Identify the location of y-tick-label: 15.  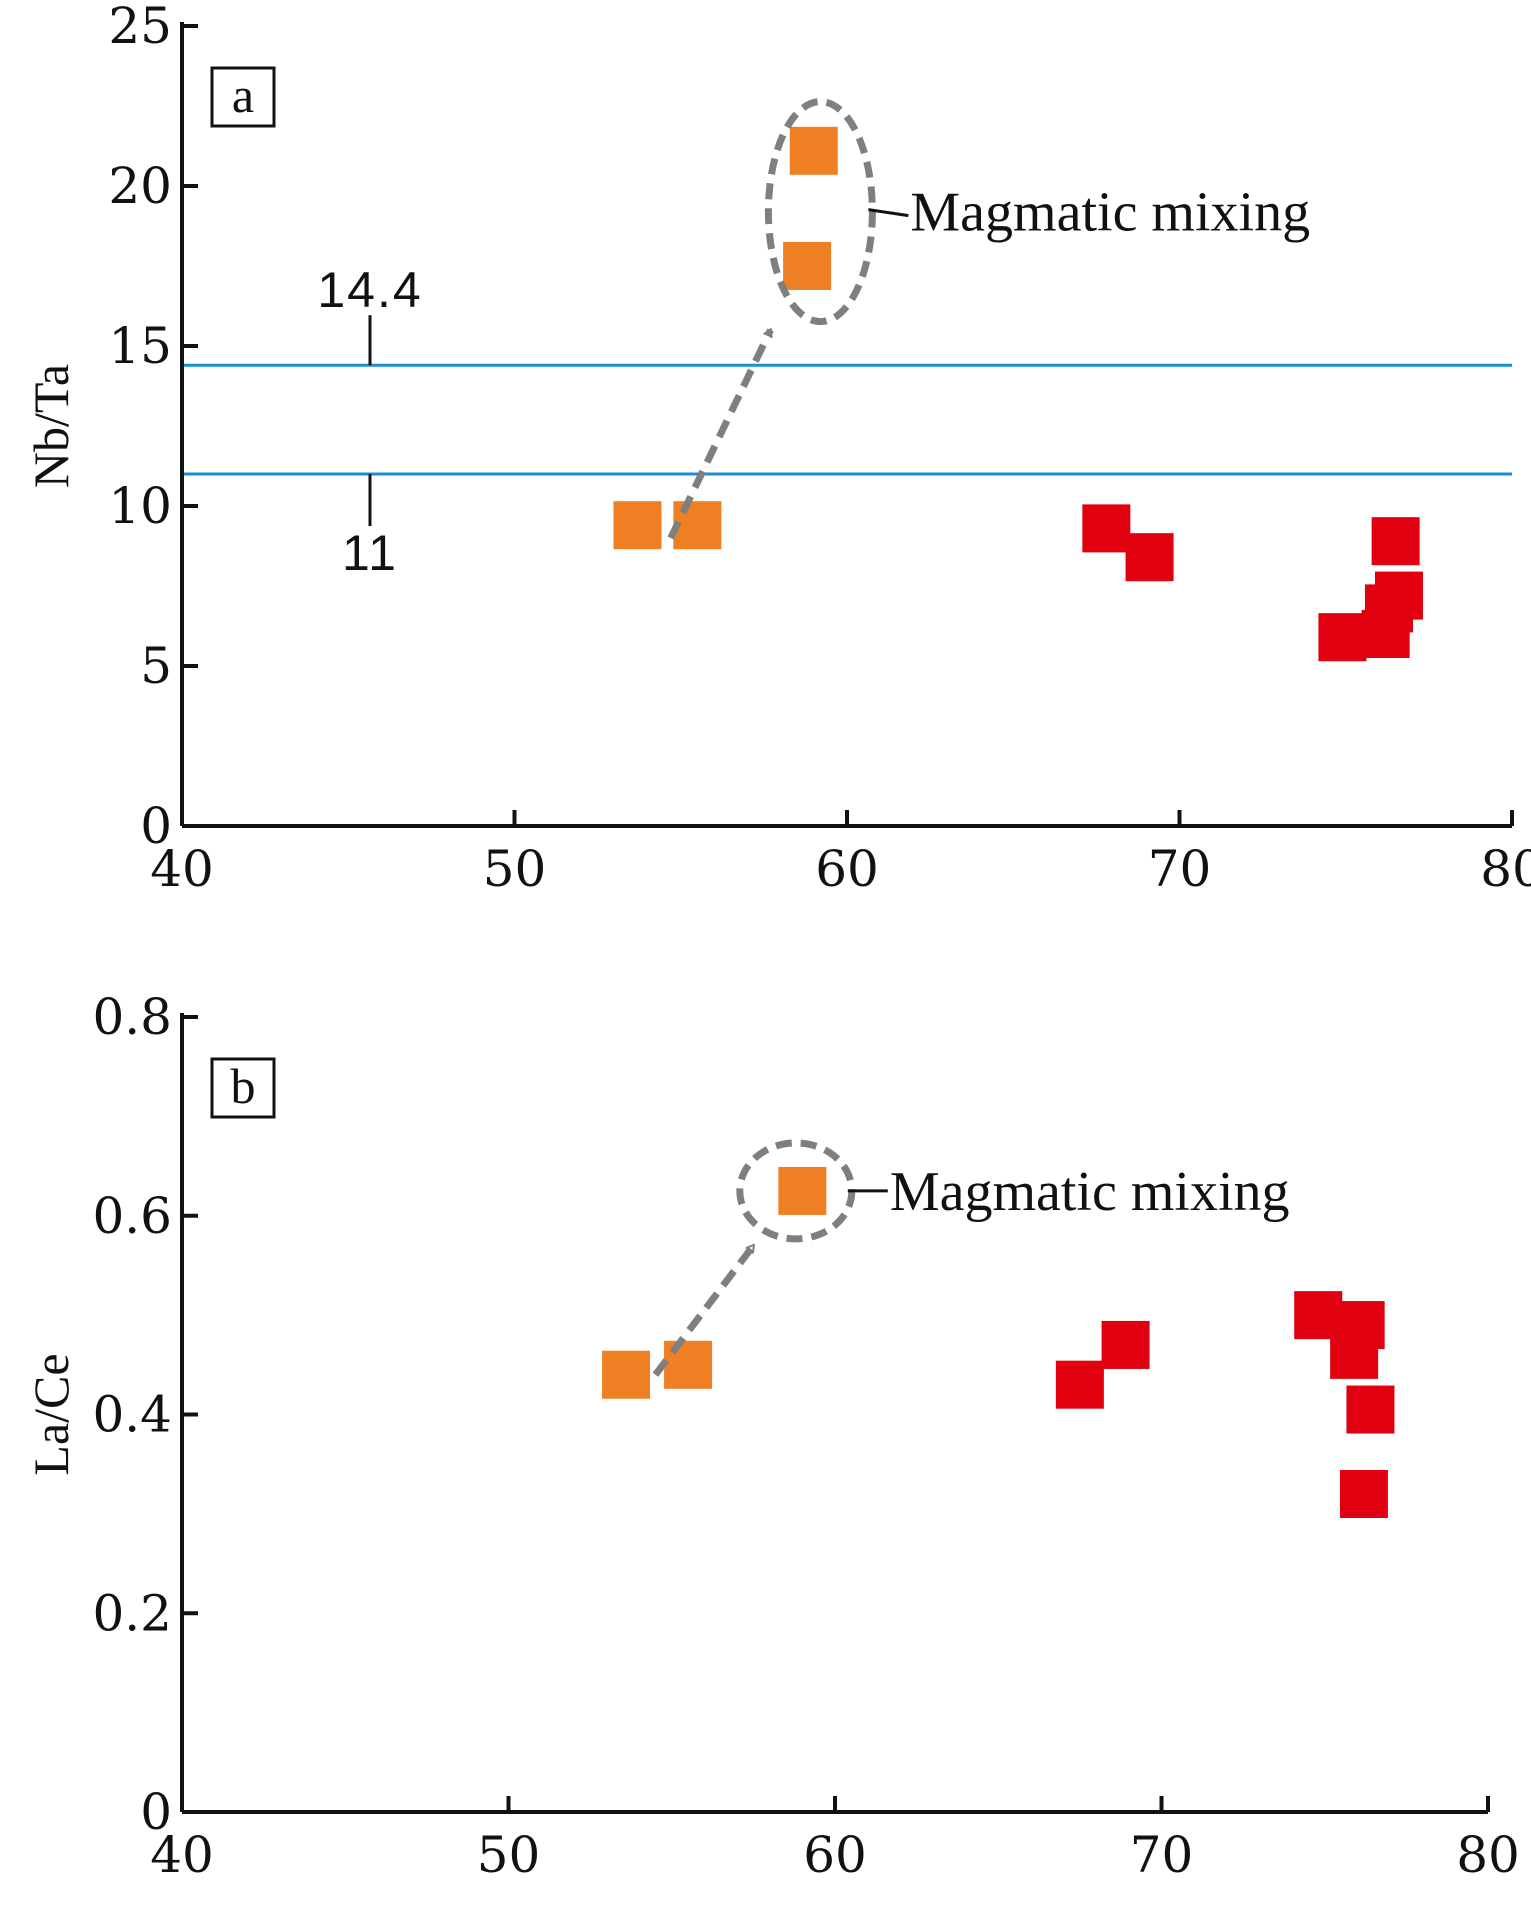
(140, 346).